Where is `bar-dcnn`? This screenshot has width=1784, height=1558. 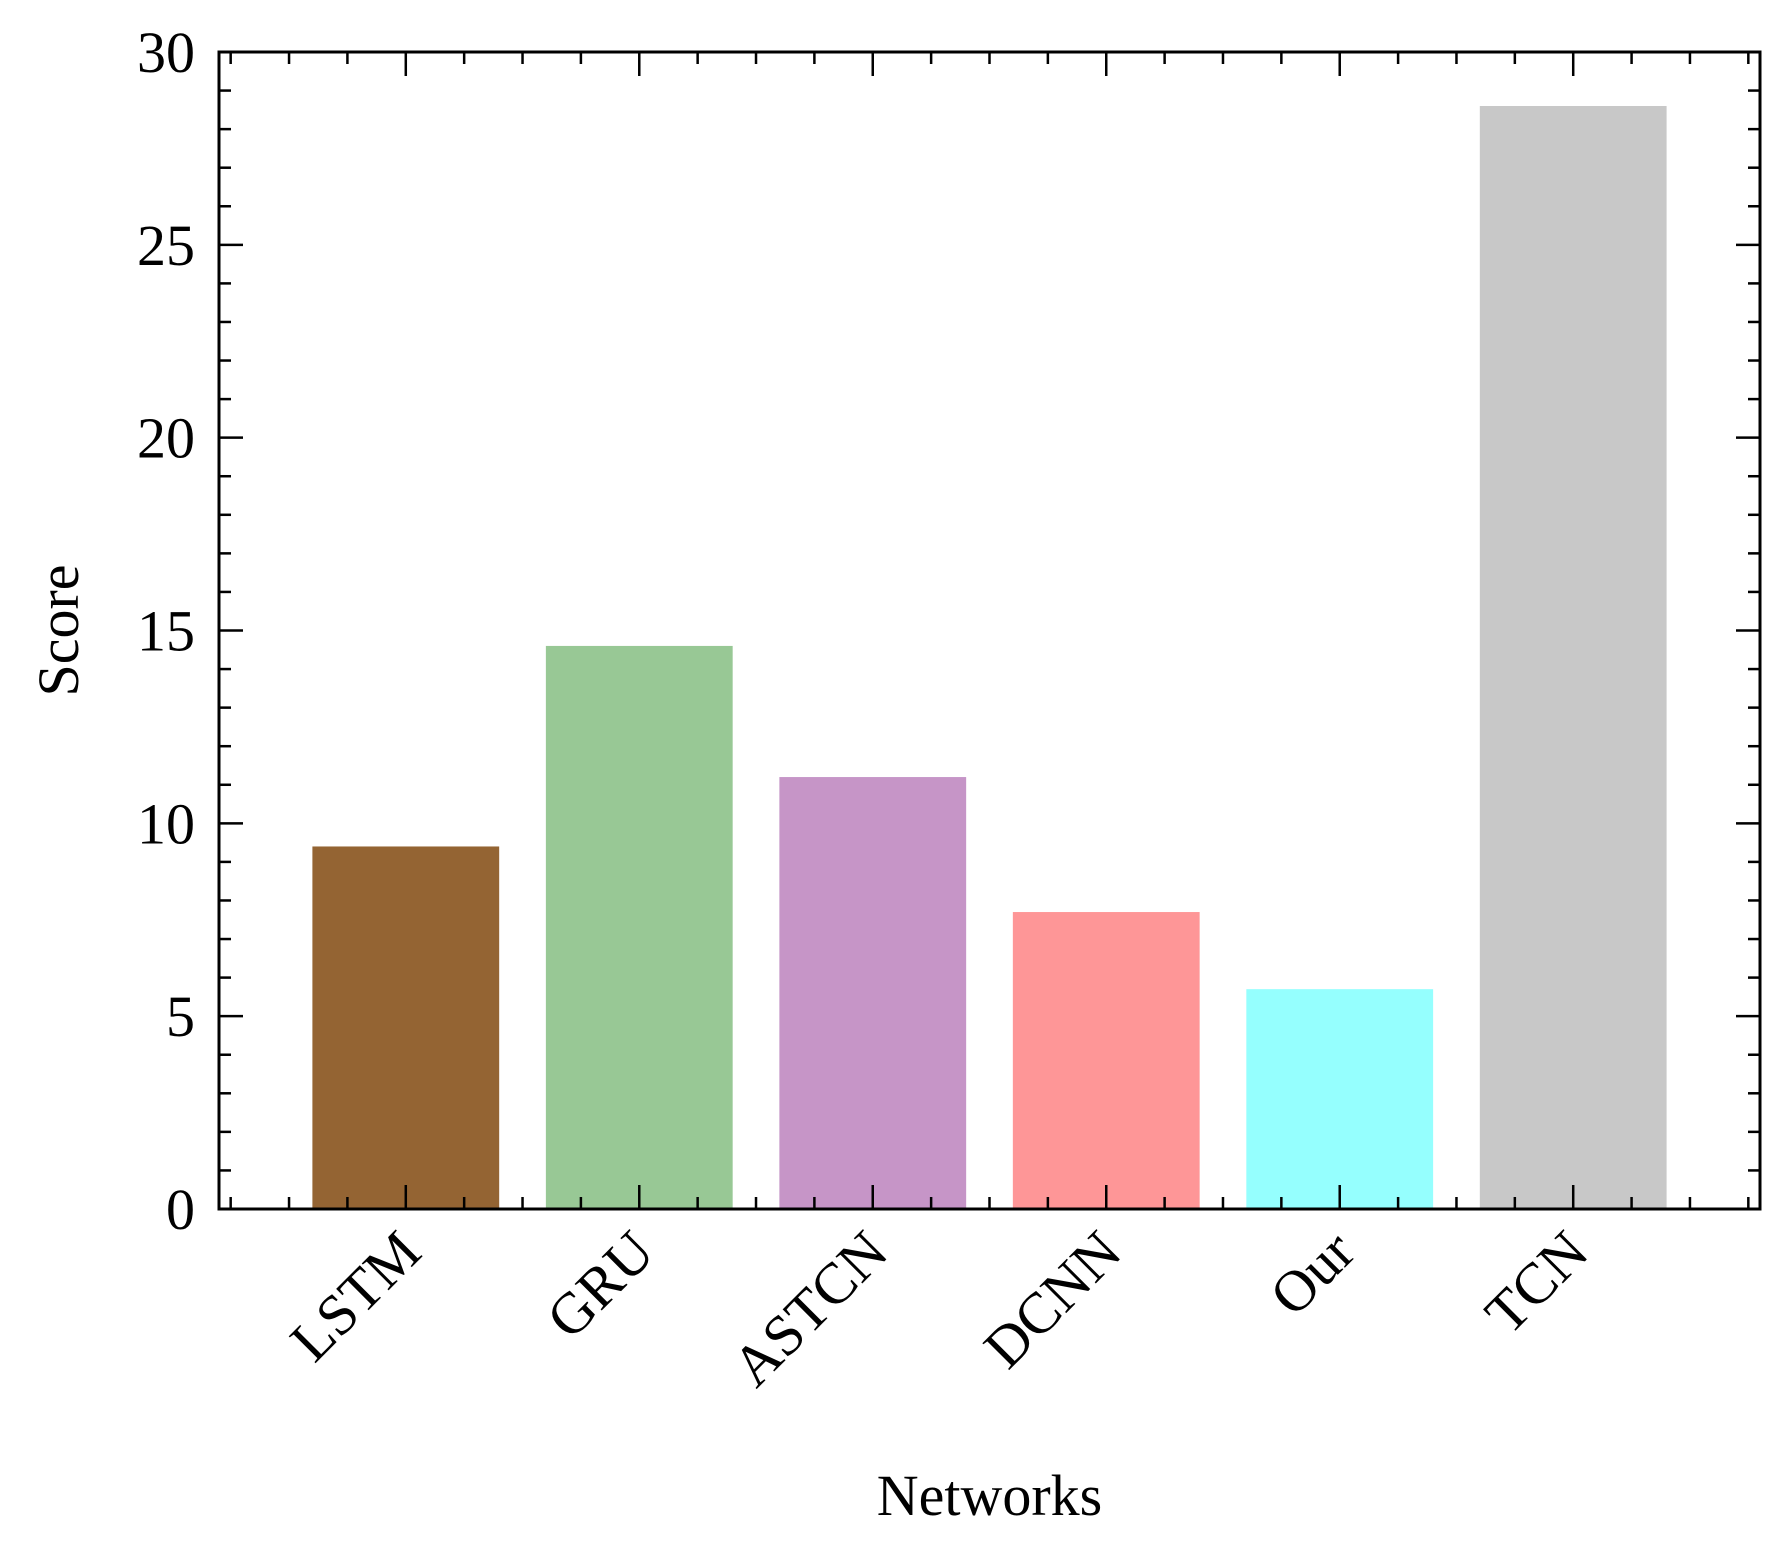 bar-dcnn is located at coordinates (1106, 1060).